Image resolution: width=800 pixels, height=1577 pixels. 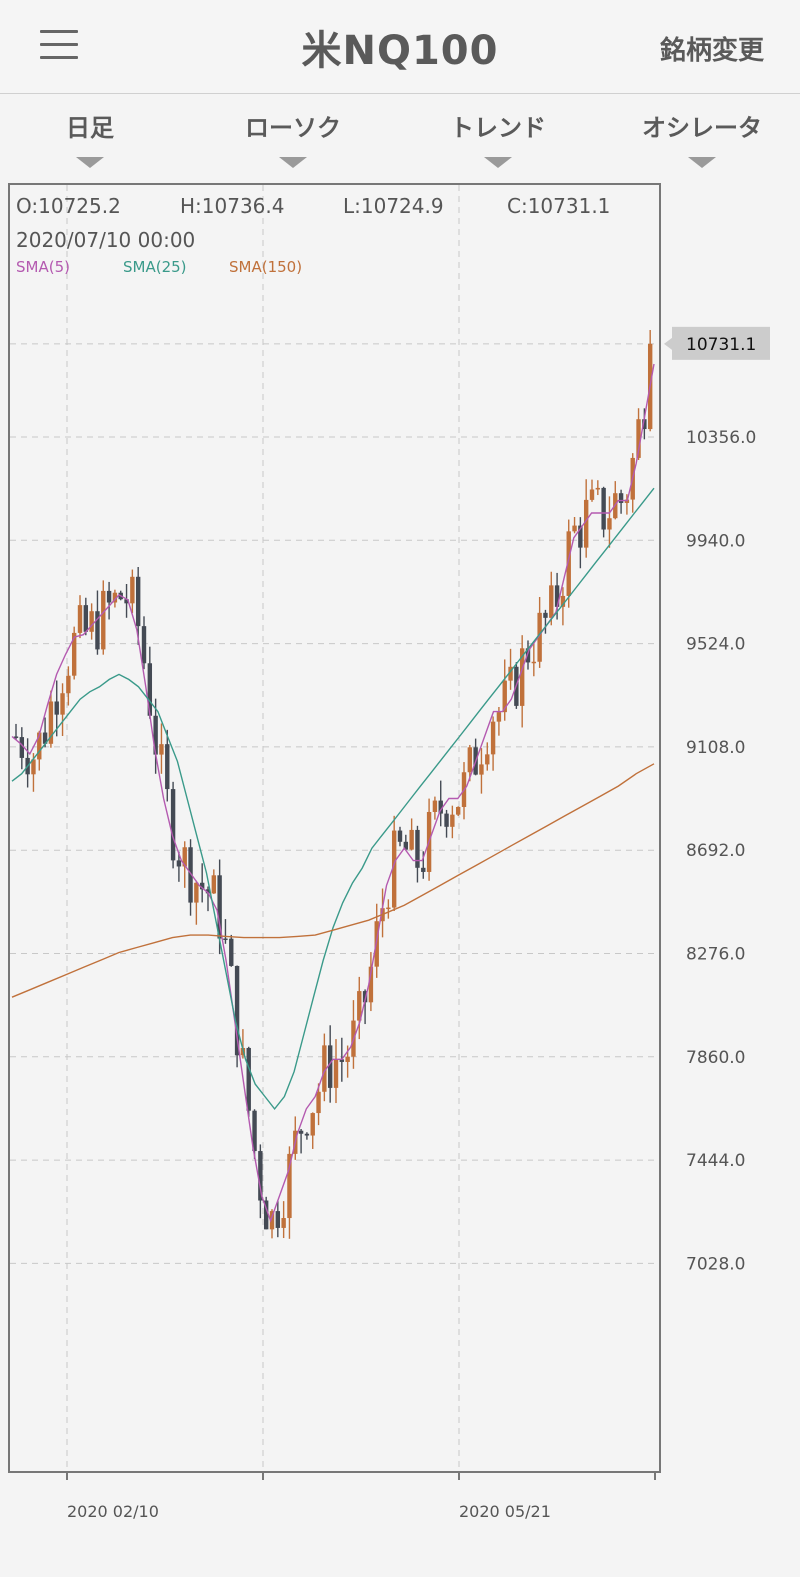 I want to click on tab-trend-label: トレンド, so click(x=498, y=128).